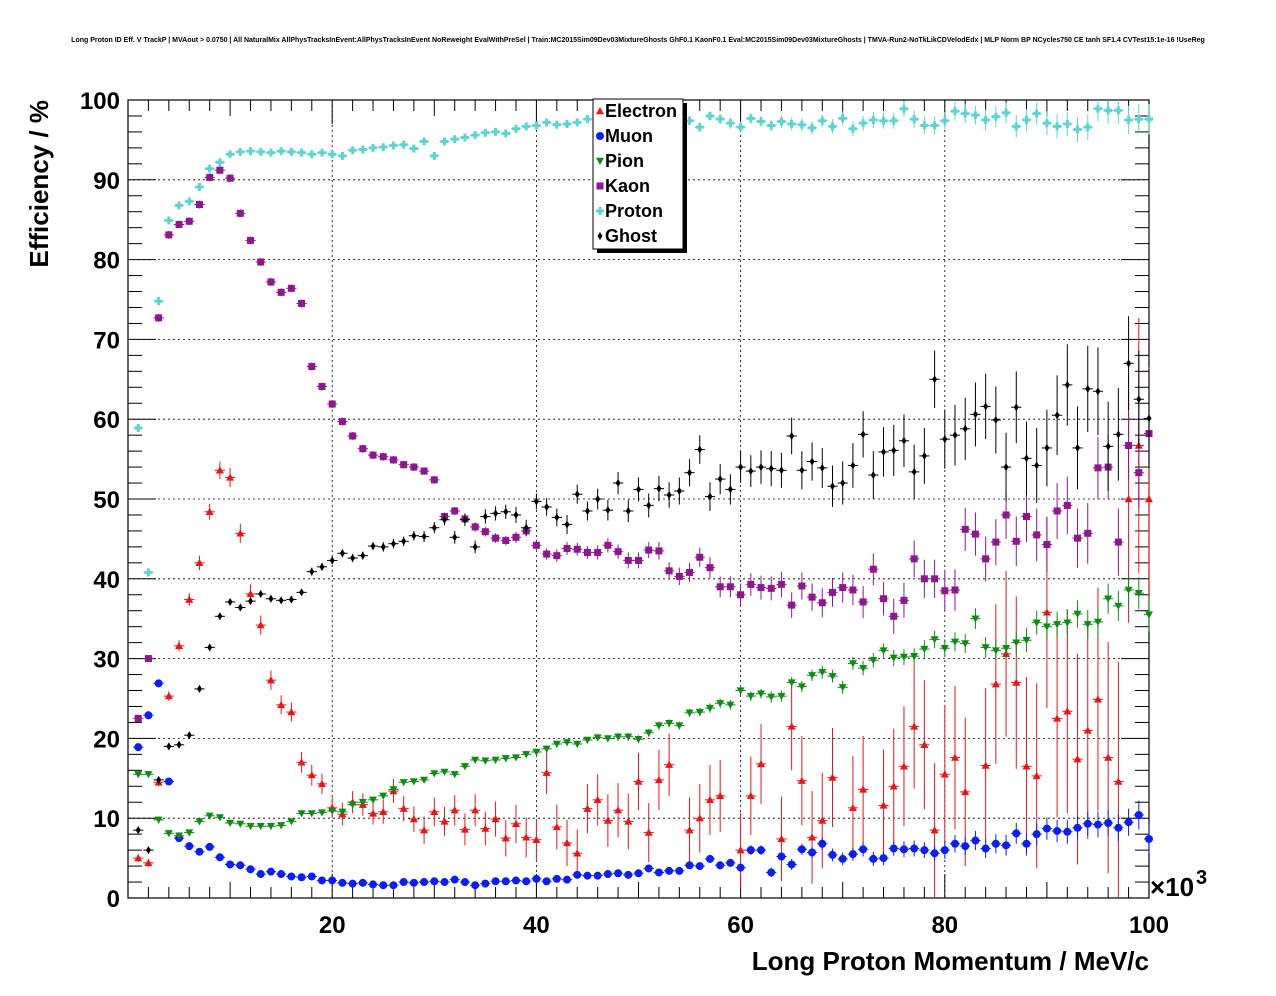 This screenshot has width=1276, height=996. I want to click on y-tick-label: 20, so click(106, 739).